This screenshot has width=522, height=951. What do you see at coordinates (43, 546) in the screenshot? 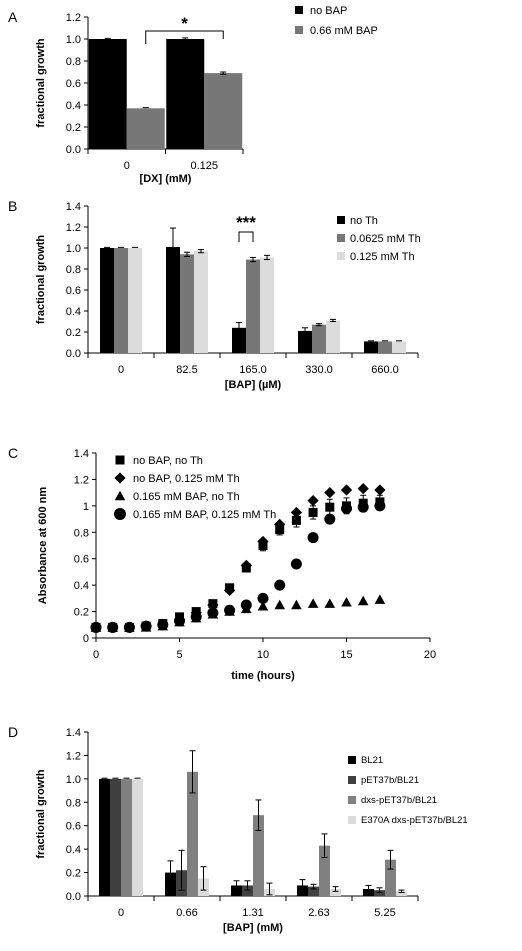
I see `y-axis-title-C: Absorbance at 600 nm` at bounding box center [43, 546].